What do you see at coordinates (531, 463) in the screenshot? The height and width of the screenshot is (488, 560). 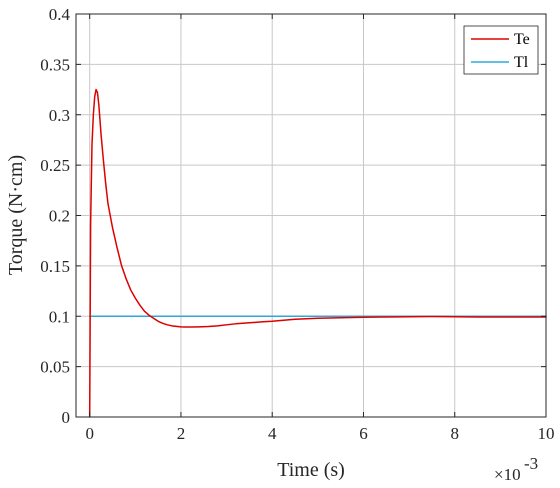 I see `x-exponent-power: -3` at bounding box center [531, 463].